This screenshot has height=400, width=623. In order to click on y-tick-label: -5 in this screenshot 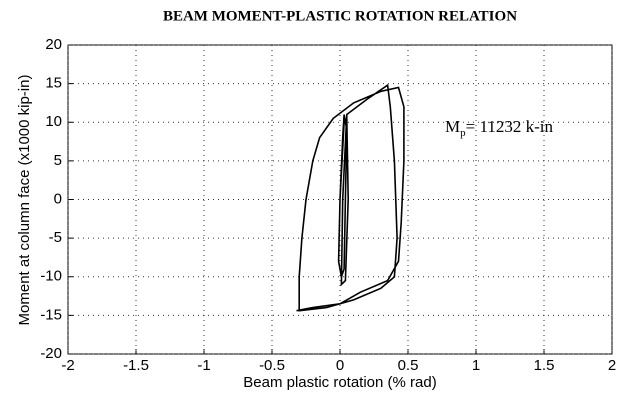, I will do `click(55, 237)`.